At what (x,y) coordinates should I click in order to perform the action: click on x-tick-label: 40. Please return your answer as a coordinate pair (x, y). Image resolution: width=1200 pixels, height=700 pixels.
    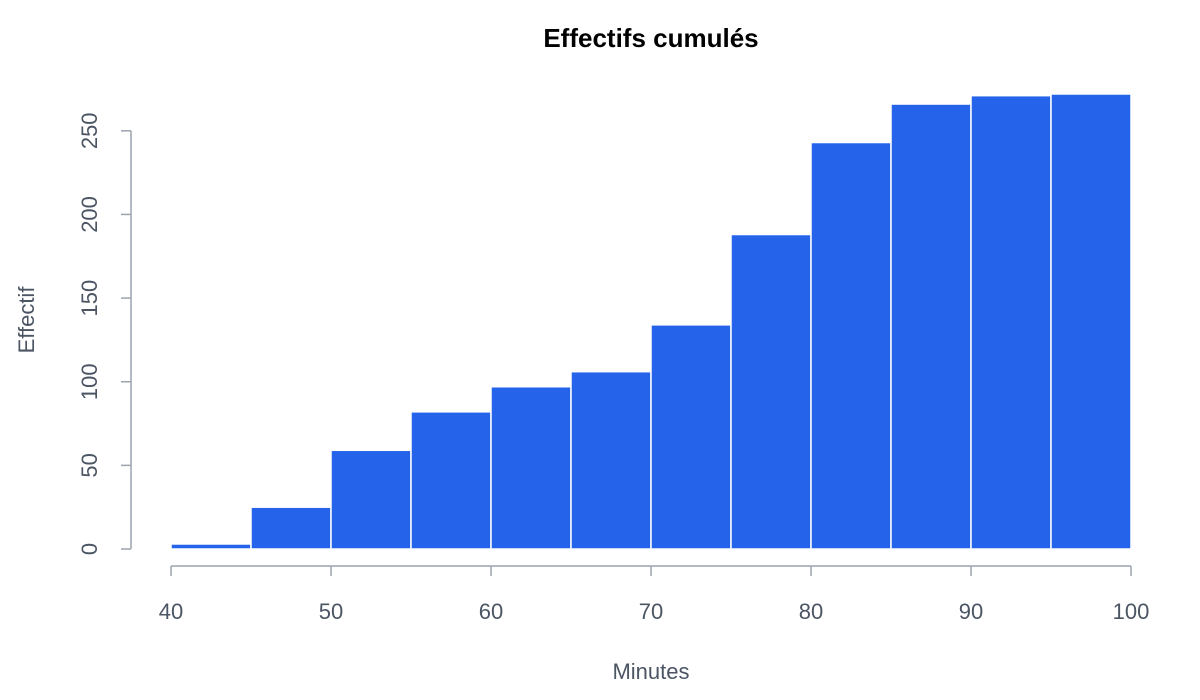
    Looking at the image, I should click on (171, 611).